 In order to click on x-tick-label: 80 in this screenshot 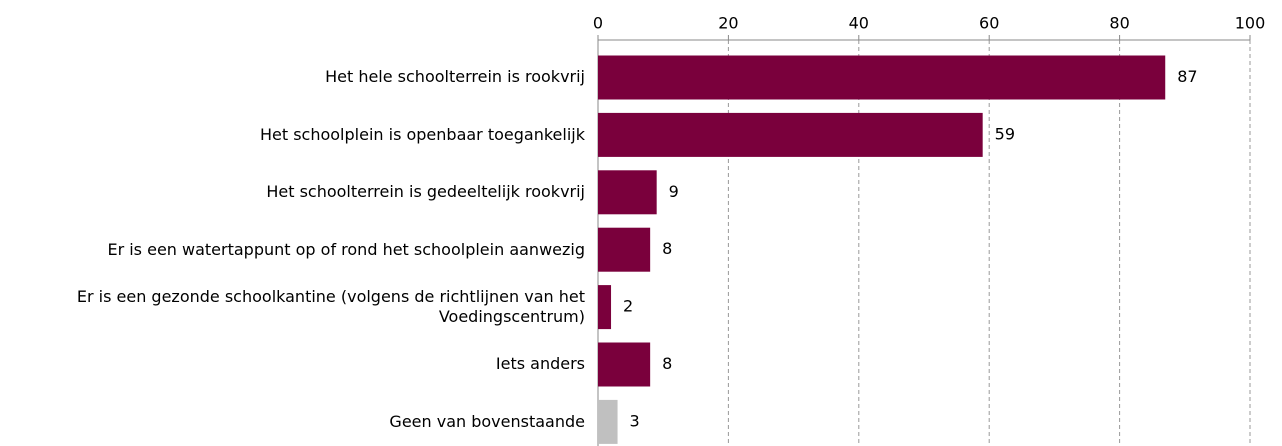, I will do `click(1119, 23)`.